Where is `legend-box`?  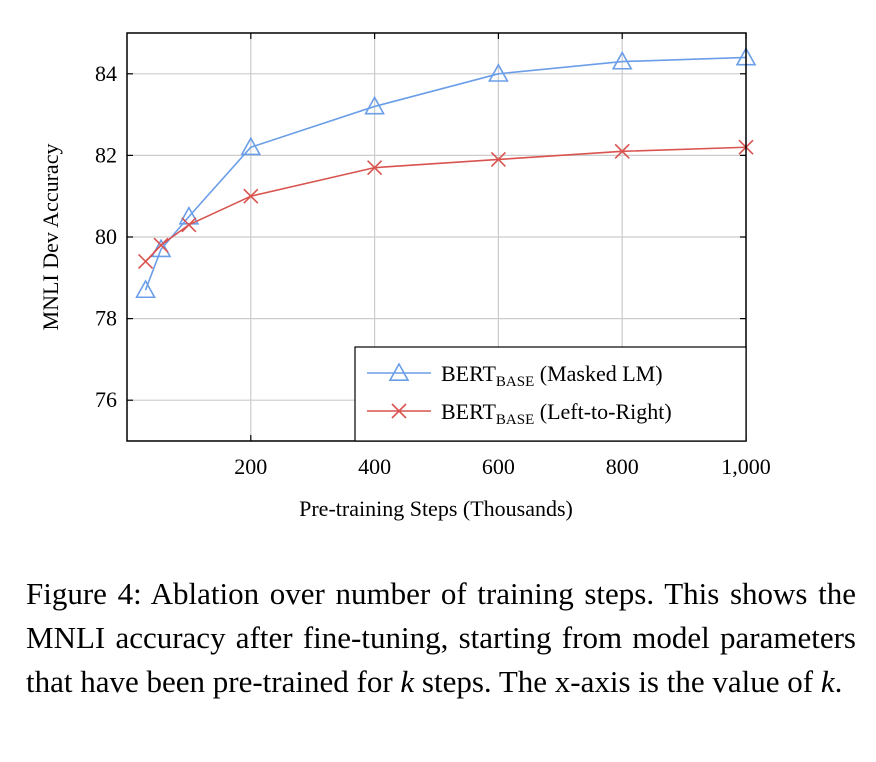 legend-box is located at coordinates (550, 394).